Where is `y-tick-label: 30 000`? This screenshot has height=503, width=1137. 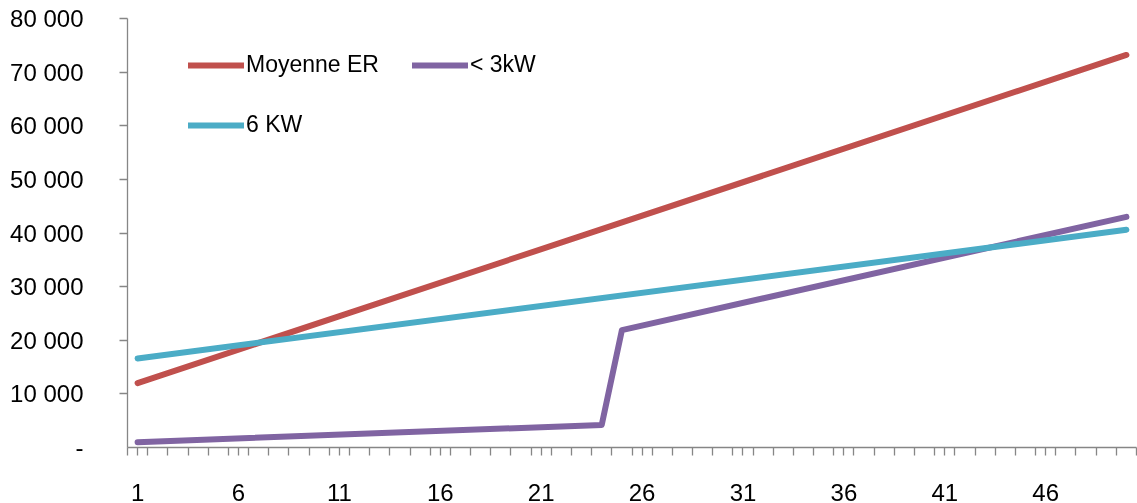 y-tick-label: 30 000 is located at coordinates (47, 287).